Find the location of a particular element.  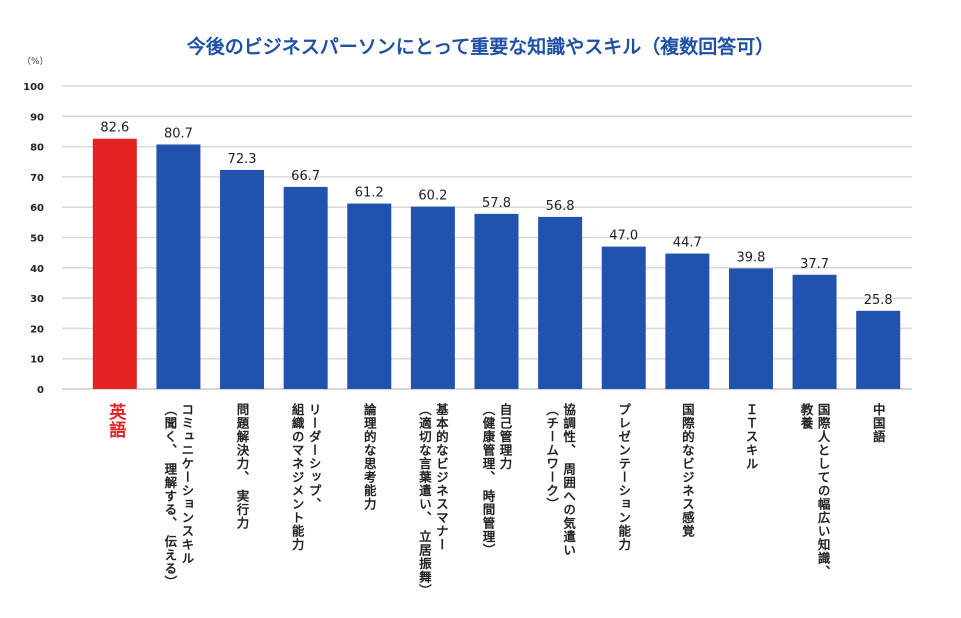

x-tick-label: 問題解決力、 実行力 is located at coordinates (242, 466).